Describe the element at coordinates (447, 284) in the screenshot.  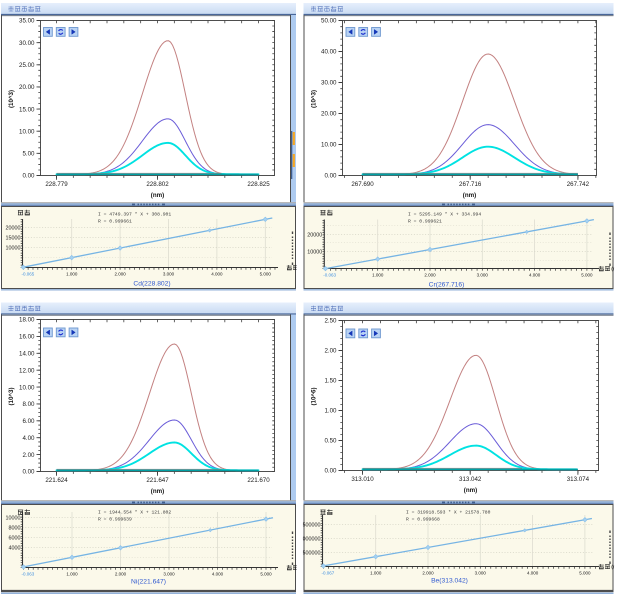
I see `svg-text: Cr(267.716)` at that location.